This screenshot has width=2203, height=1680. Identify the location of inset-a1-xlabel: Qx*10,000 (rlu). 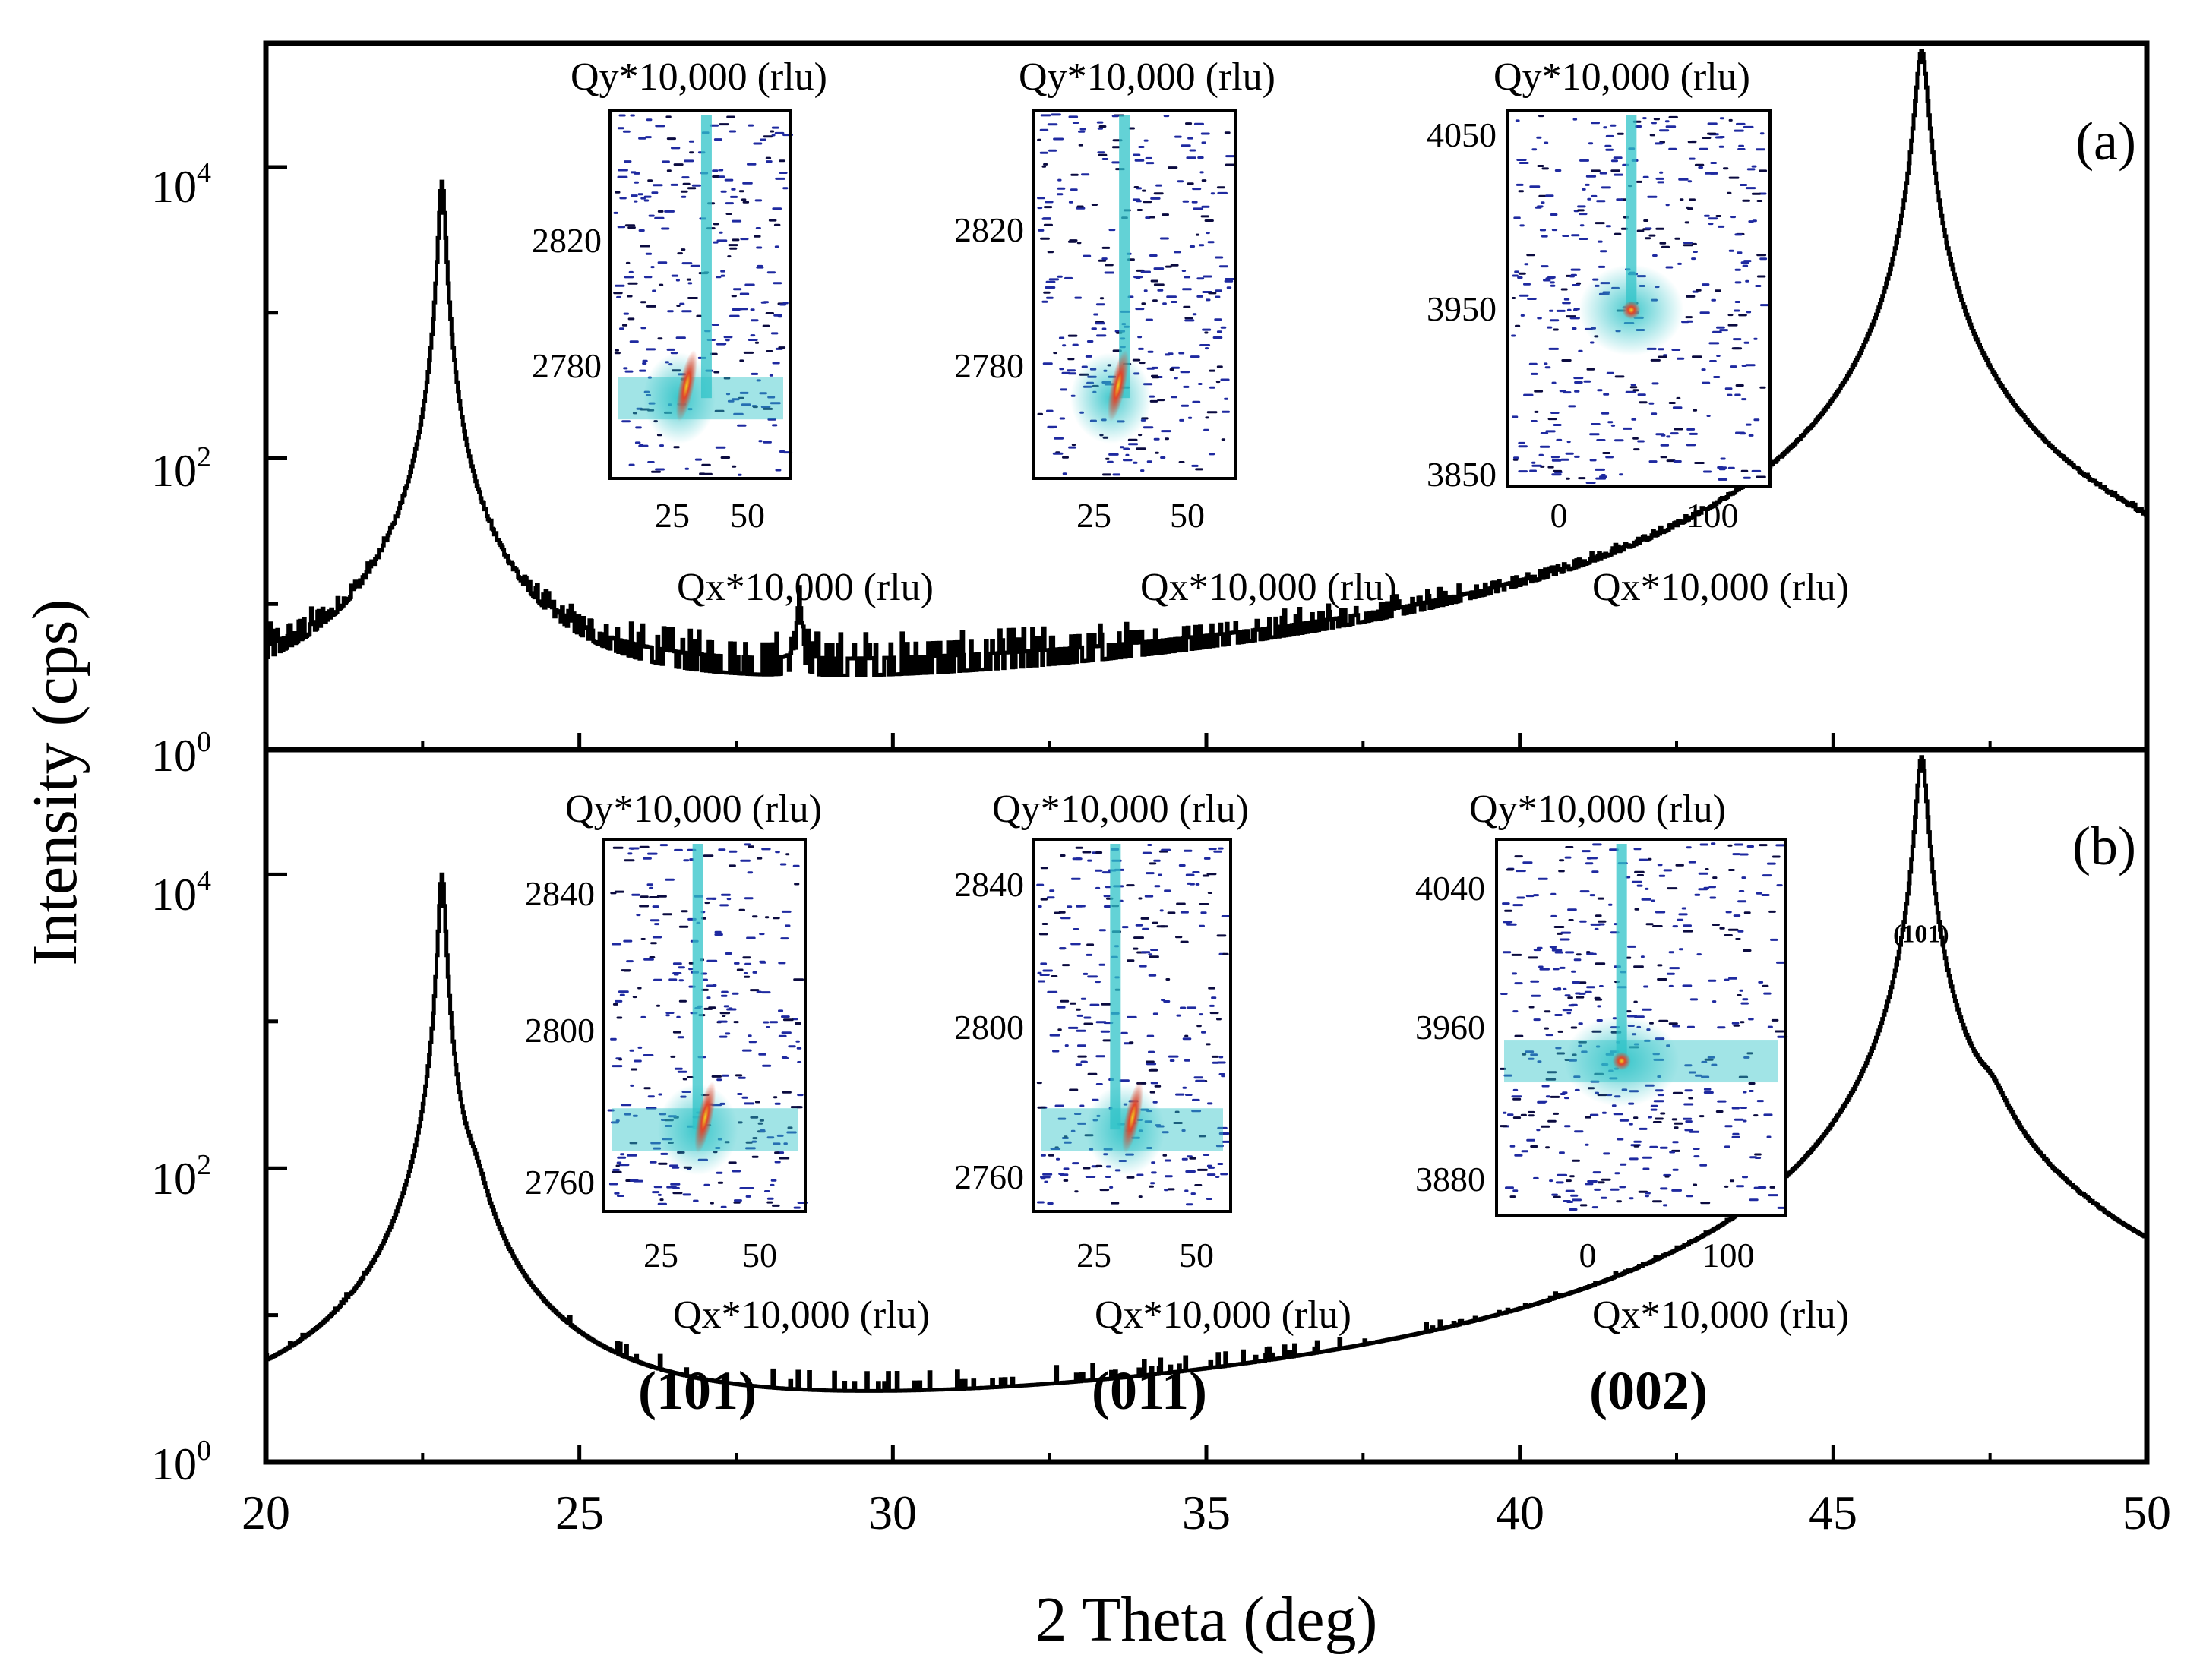
(805, 587).